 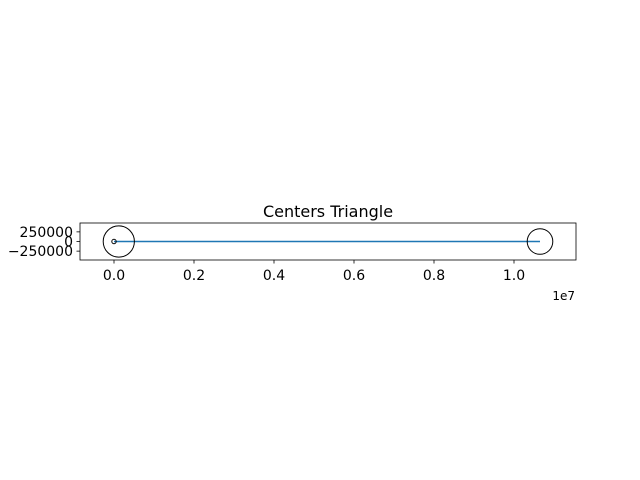 What do you see at coordinates (328, 241) in the screenshot?
I see `plot-content` at bounding box center [328, 241].